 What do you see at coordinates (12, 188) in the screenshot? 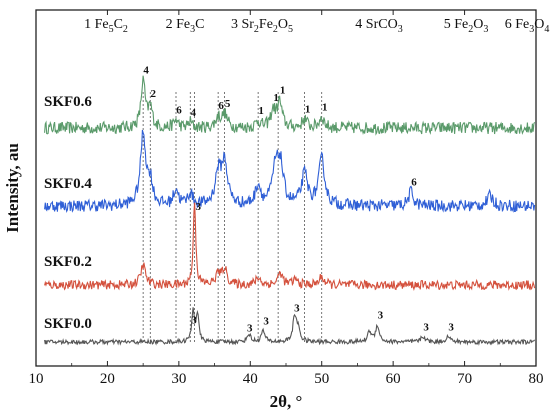
I see `y-axis-title: Intensity, au` at bounding box center [12, 188].